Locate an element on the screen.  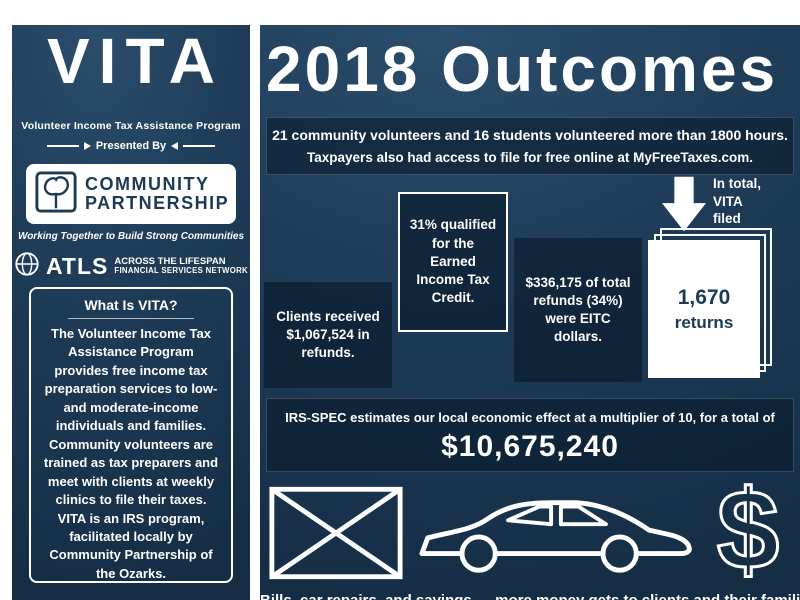
presented-by: Presented By is located at coordinates (131, 146).